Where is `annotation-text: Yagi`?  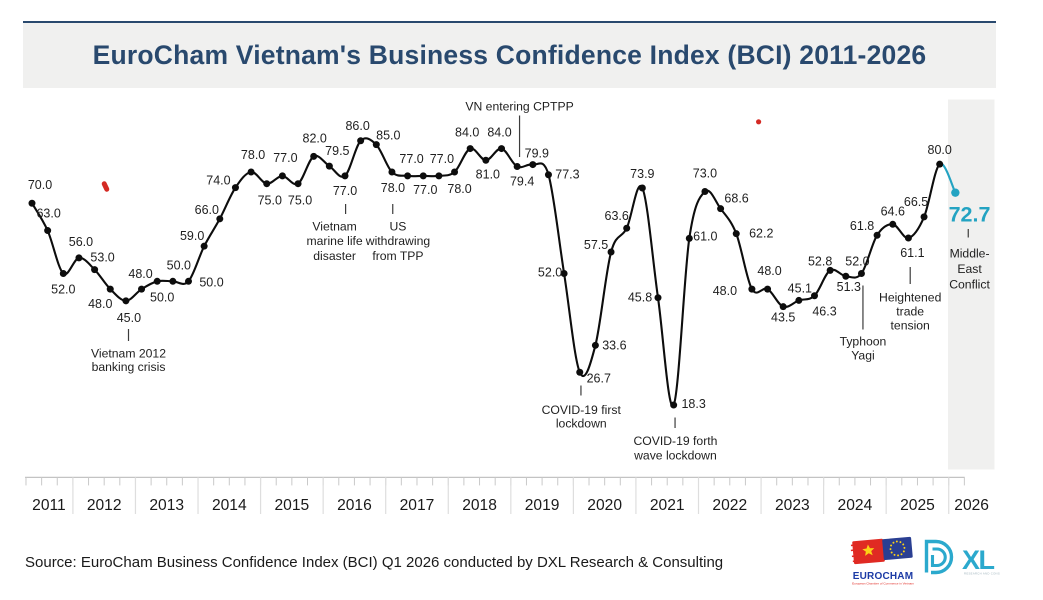 annotation-text: Yagi is located at coordinates (863, 356).